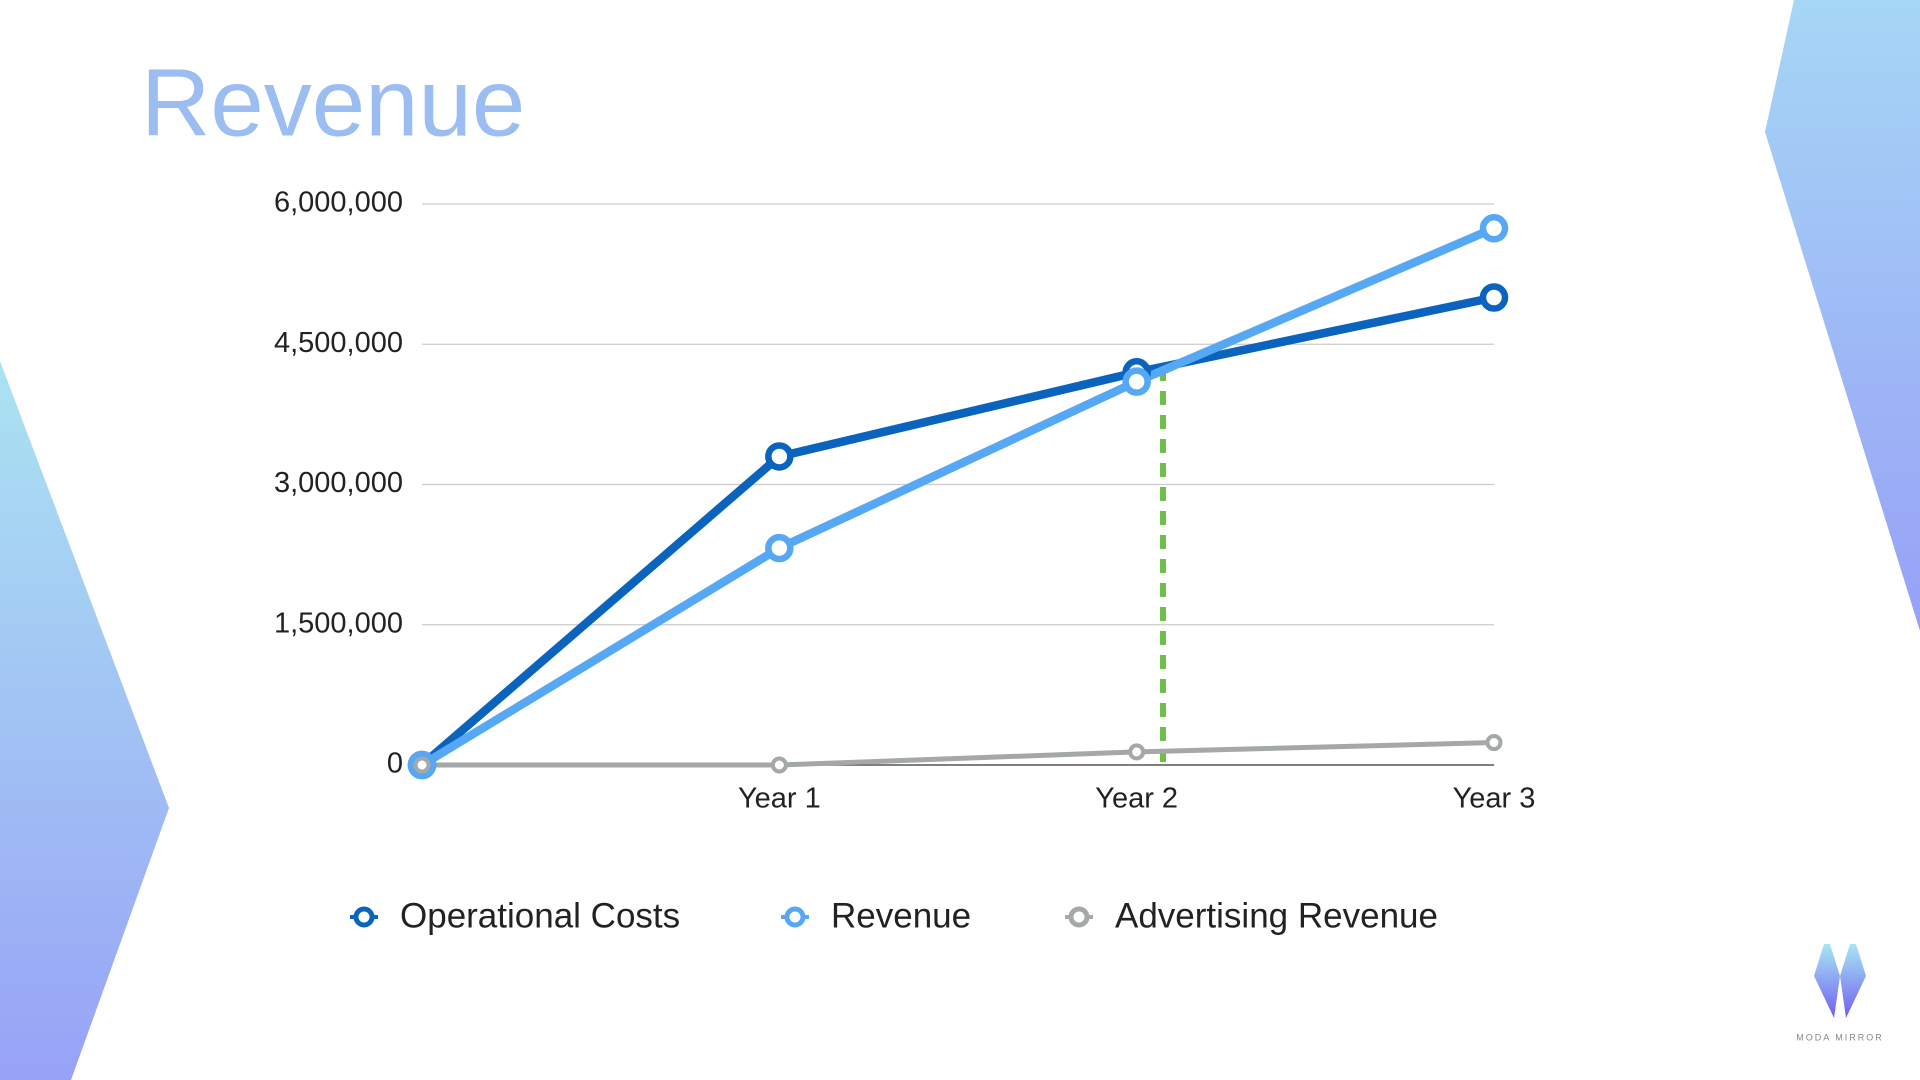  Describe the element at coordinates (333, 102) in the screenshot. I see `slide-title: Revenue` at that location.